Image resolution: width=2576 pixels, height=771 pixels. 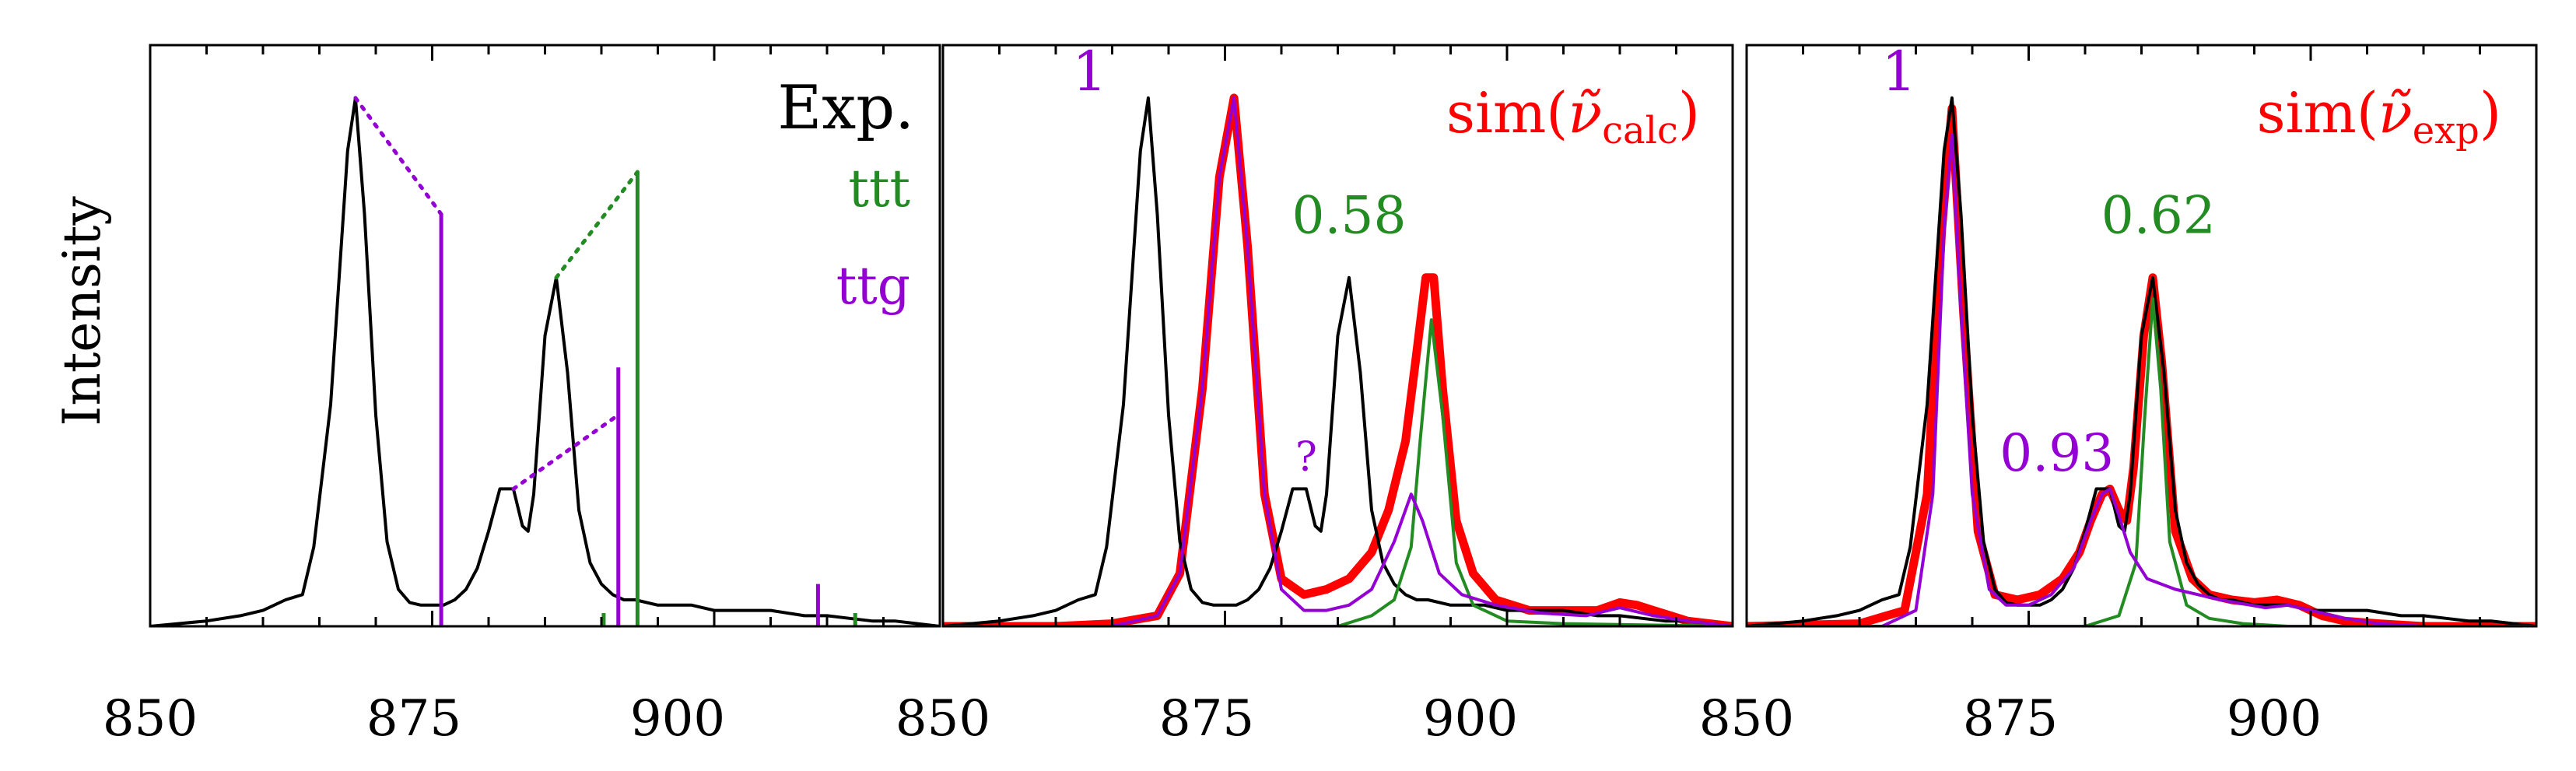 What do you see at coordinates (845, 108) in the screenshot?
I see `legend-entry-exp: Exp.` at bounding box center [845, 108].